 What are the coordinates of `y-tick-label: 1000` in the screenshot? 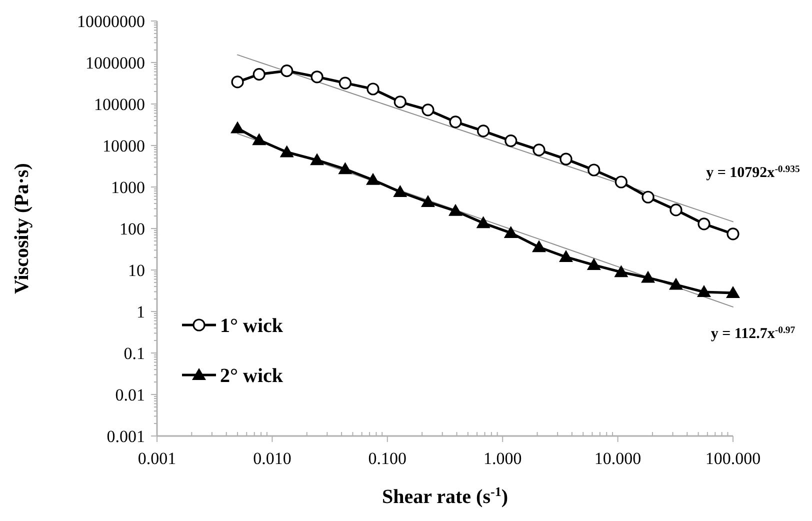 It's located at (128, 187).